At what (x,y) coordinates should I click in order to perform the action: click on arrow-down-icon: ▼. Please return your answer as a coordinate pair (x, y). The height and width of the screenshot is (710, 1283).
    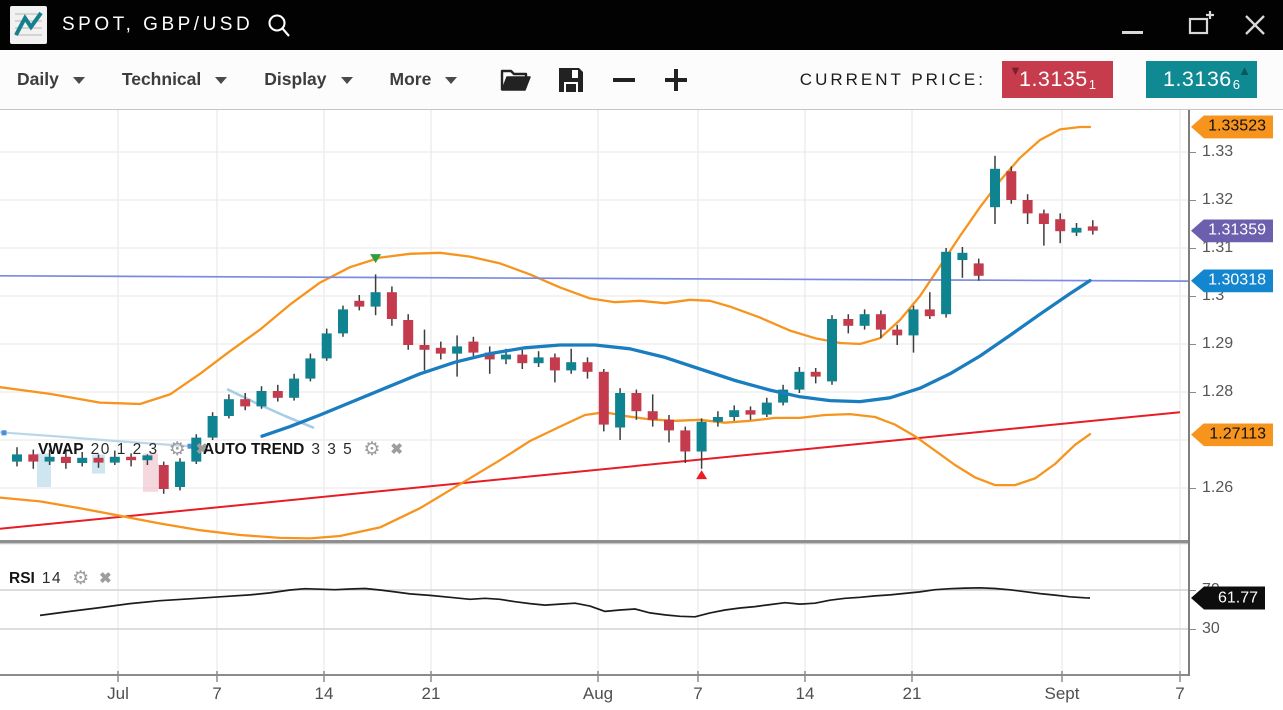
    Looking at the image, I should click on (1015, 70).